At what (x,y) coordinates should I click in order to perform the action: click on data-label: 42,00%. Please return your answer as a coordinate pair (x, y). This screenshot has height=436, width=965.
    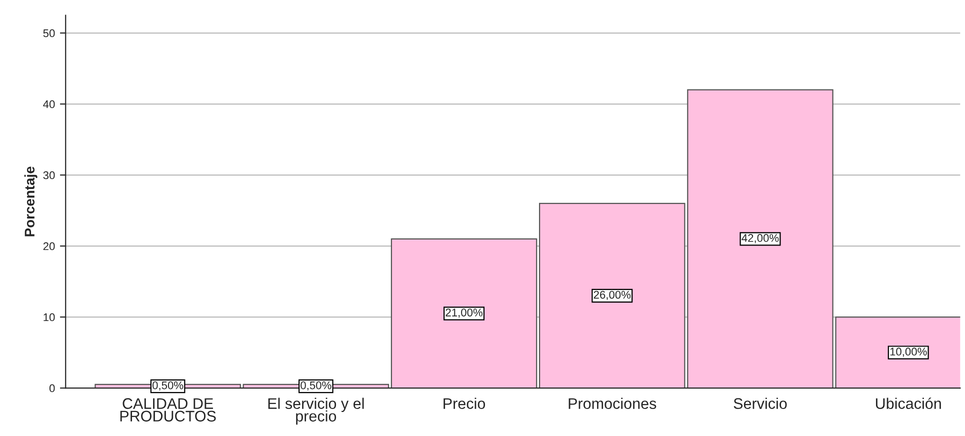
    Looking at the image, I should click on (760, 239).